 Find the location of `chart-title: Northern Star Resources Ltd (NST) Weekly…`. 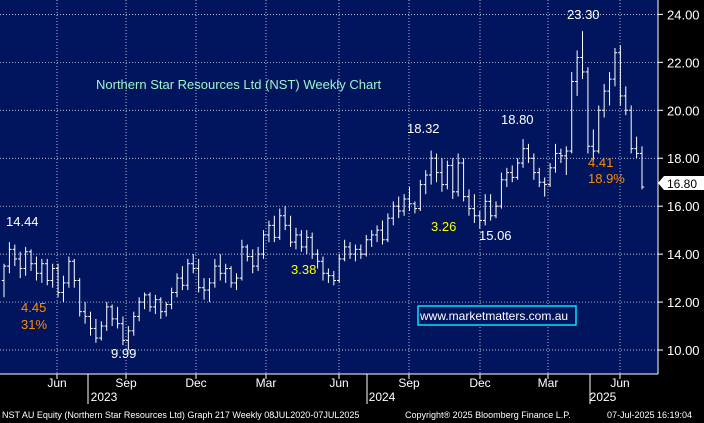

chart-title: Northern Star Resources Ltd (NST) Weekly… is located at coordinates (239, 84).